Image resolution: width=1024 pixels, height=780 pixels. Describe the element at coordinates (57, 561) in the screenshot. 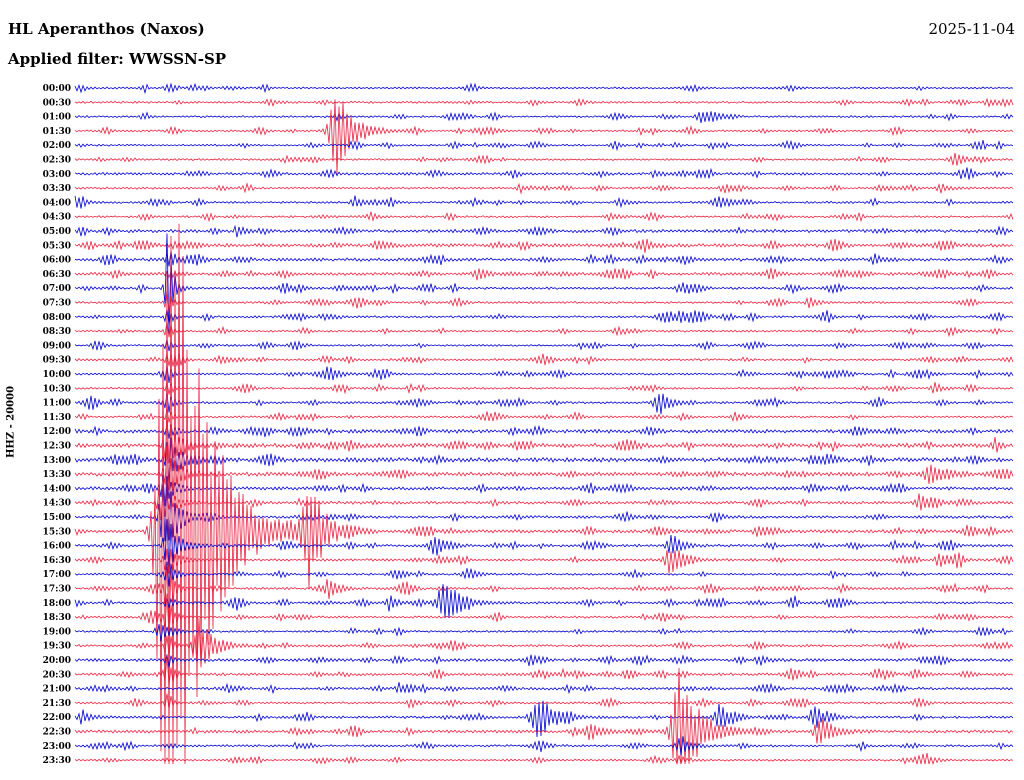

I see `time-label: 16:30` at that location.